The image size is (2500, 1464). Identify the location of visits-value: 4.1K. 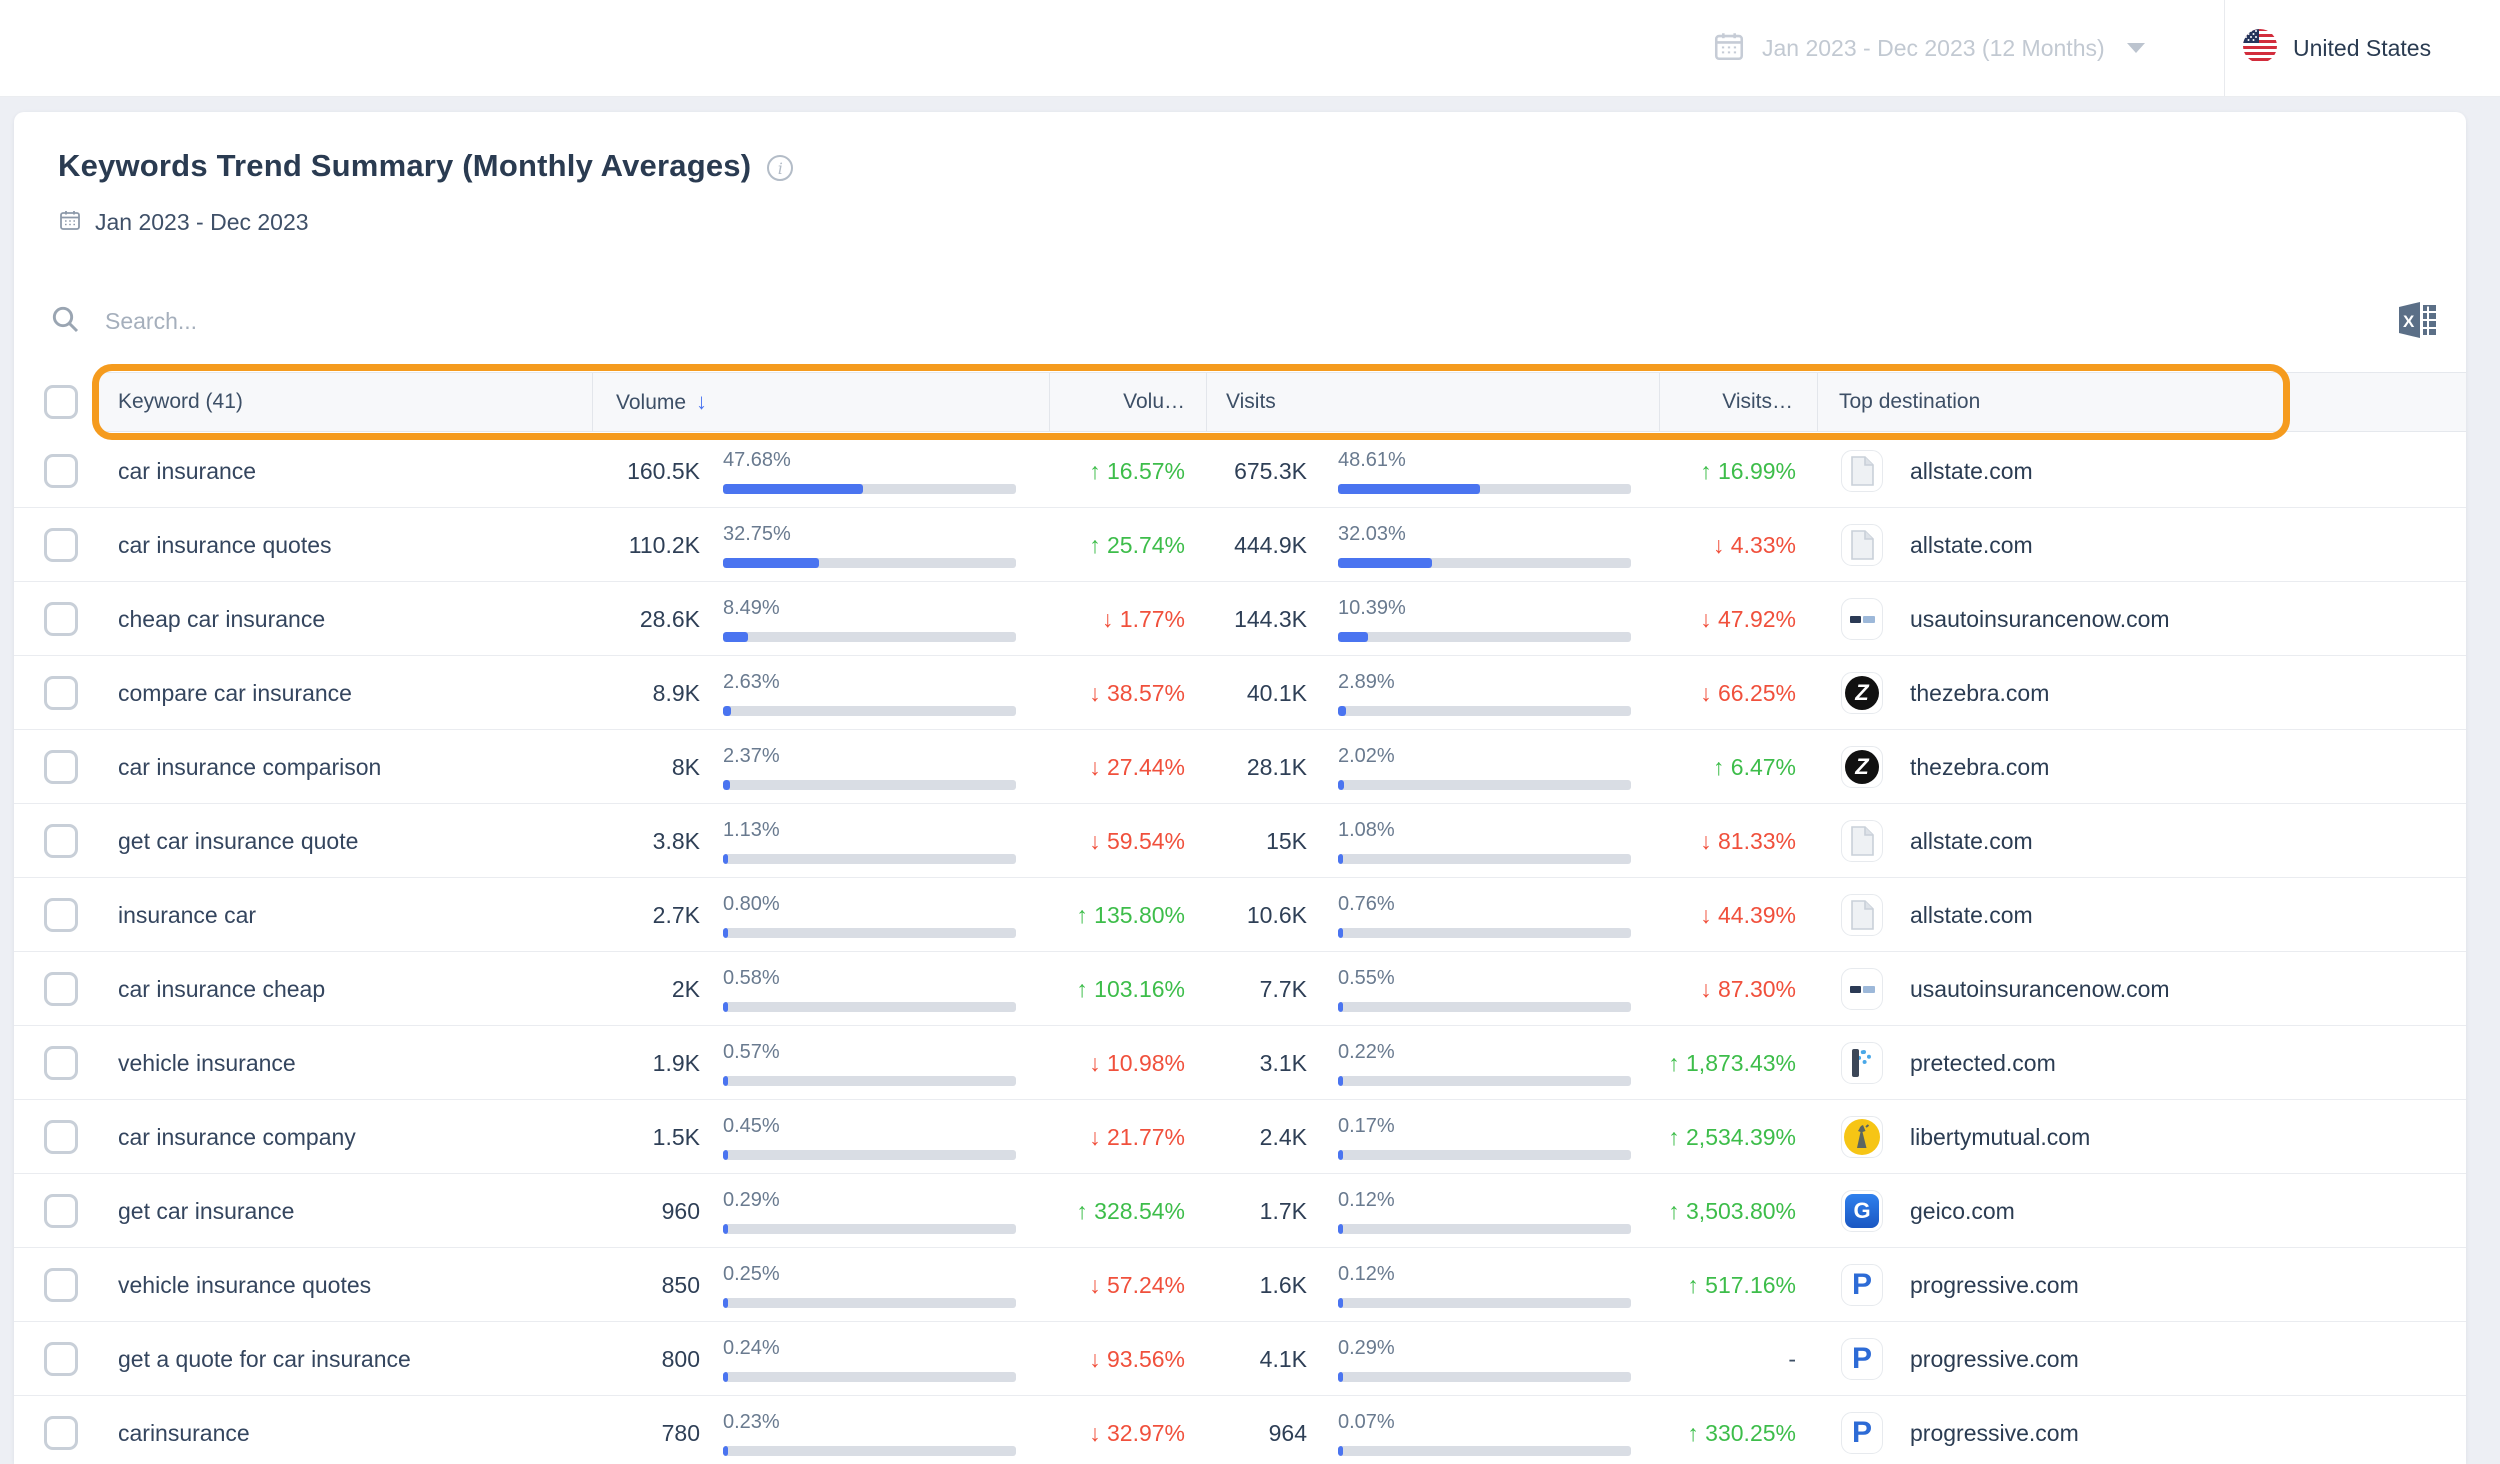
(1283, 1359).